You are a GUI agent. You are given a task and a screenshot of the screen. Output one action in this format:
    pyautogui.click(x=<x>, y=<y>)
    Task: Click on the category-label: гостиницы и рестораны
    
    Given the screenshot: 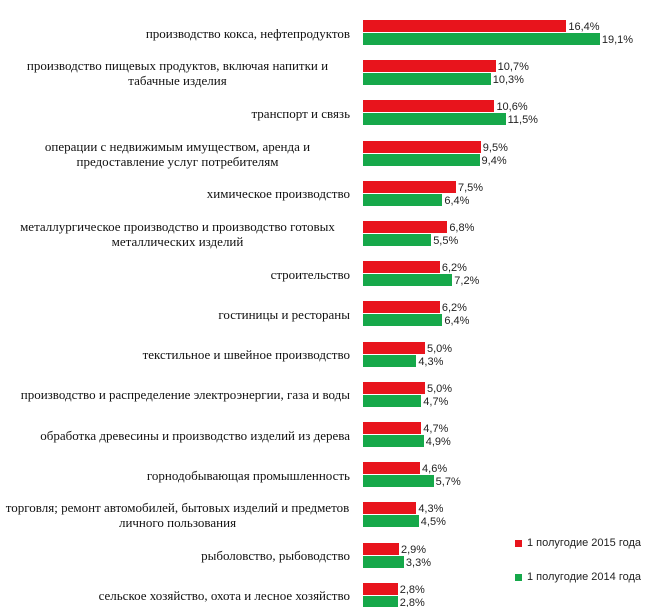 What is the action you would take?
    pyautogui.click(x=284, y=314)
    